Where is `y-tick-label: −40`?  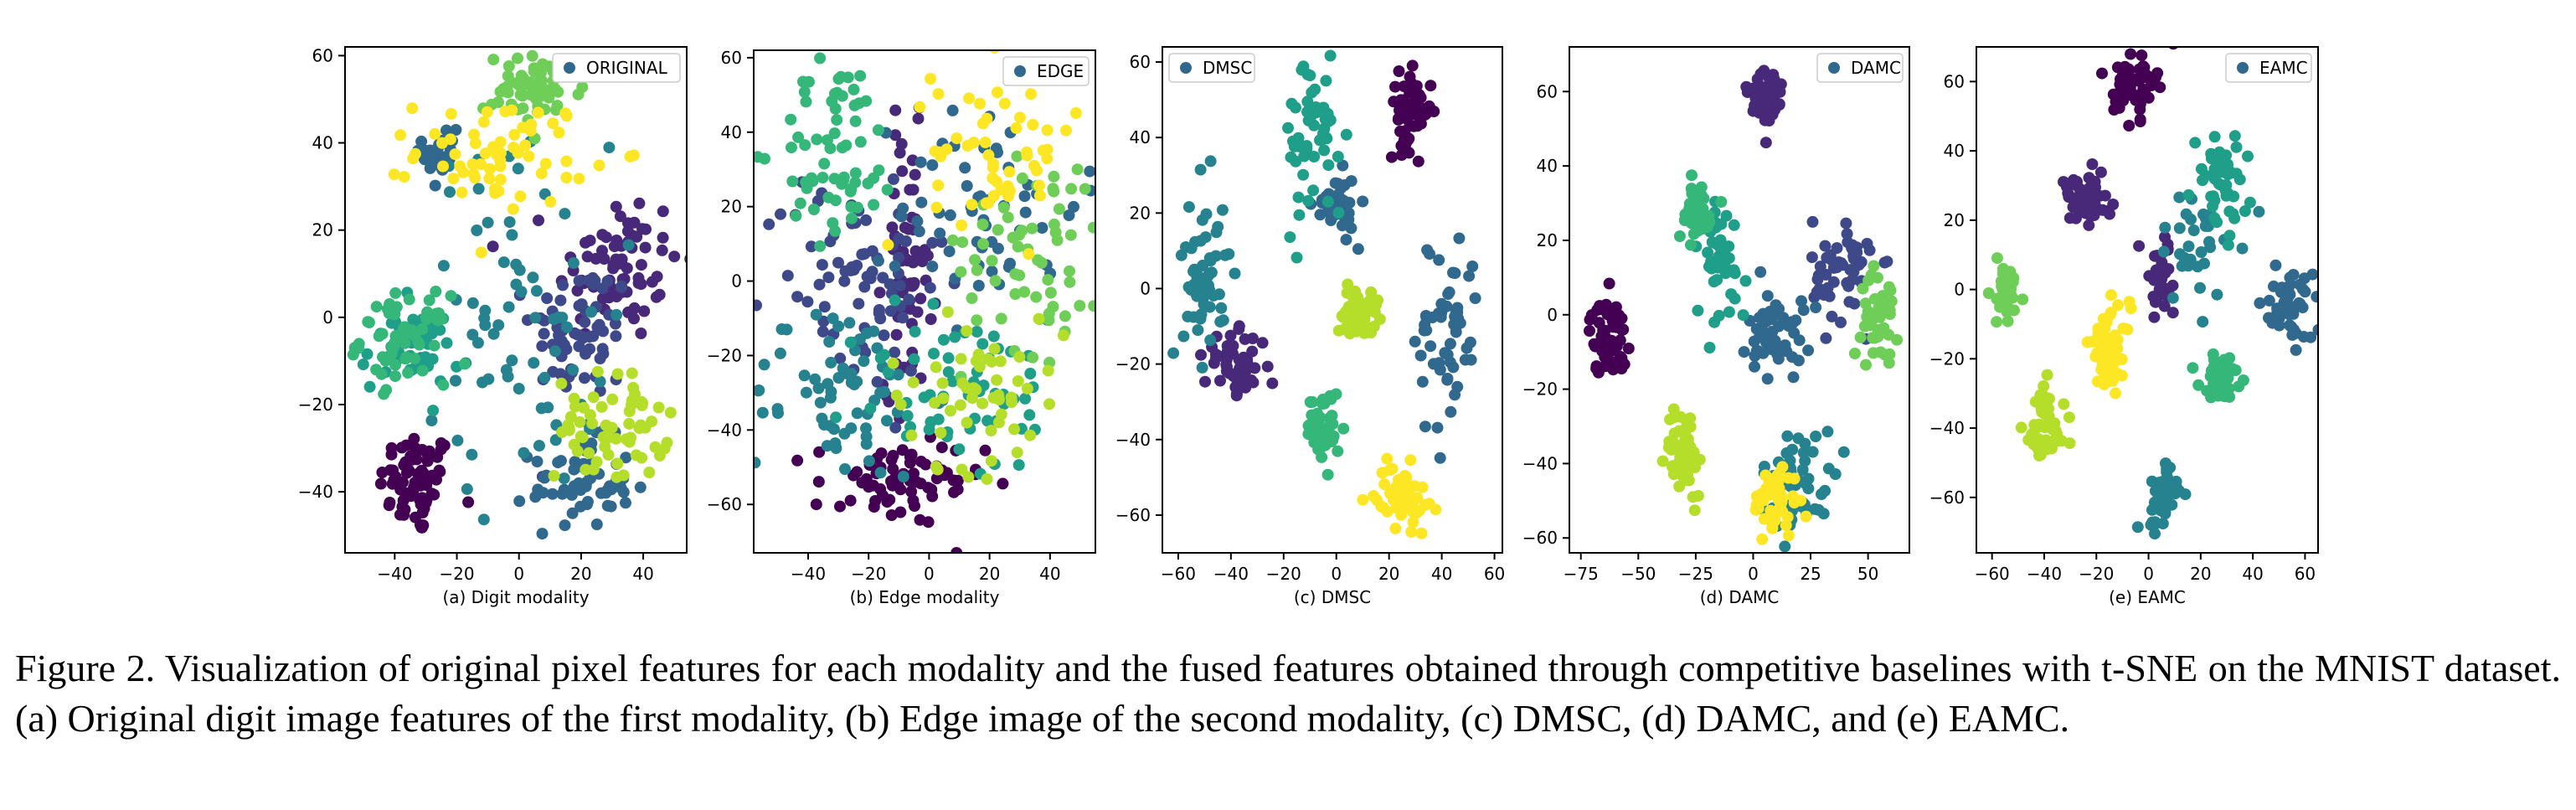
y-tick-label: −40 is located at coordinates (315, 492).